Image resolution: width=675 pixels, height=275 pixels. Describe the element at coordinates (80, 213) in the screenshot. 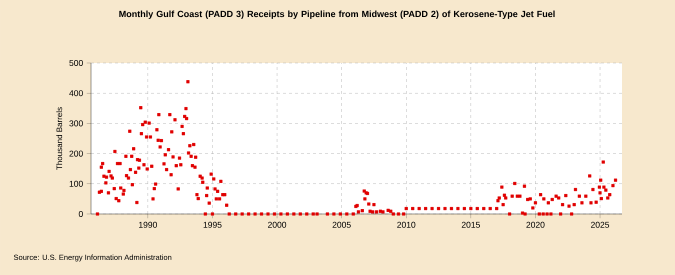

I see `y-tick-label: 0` at that location.